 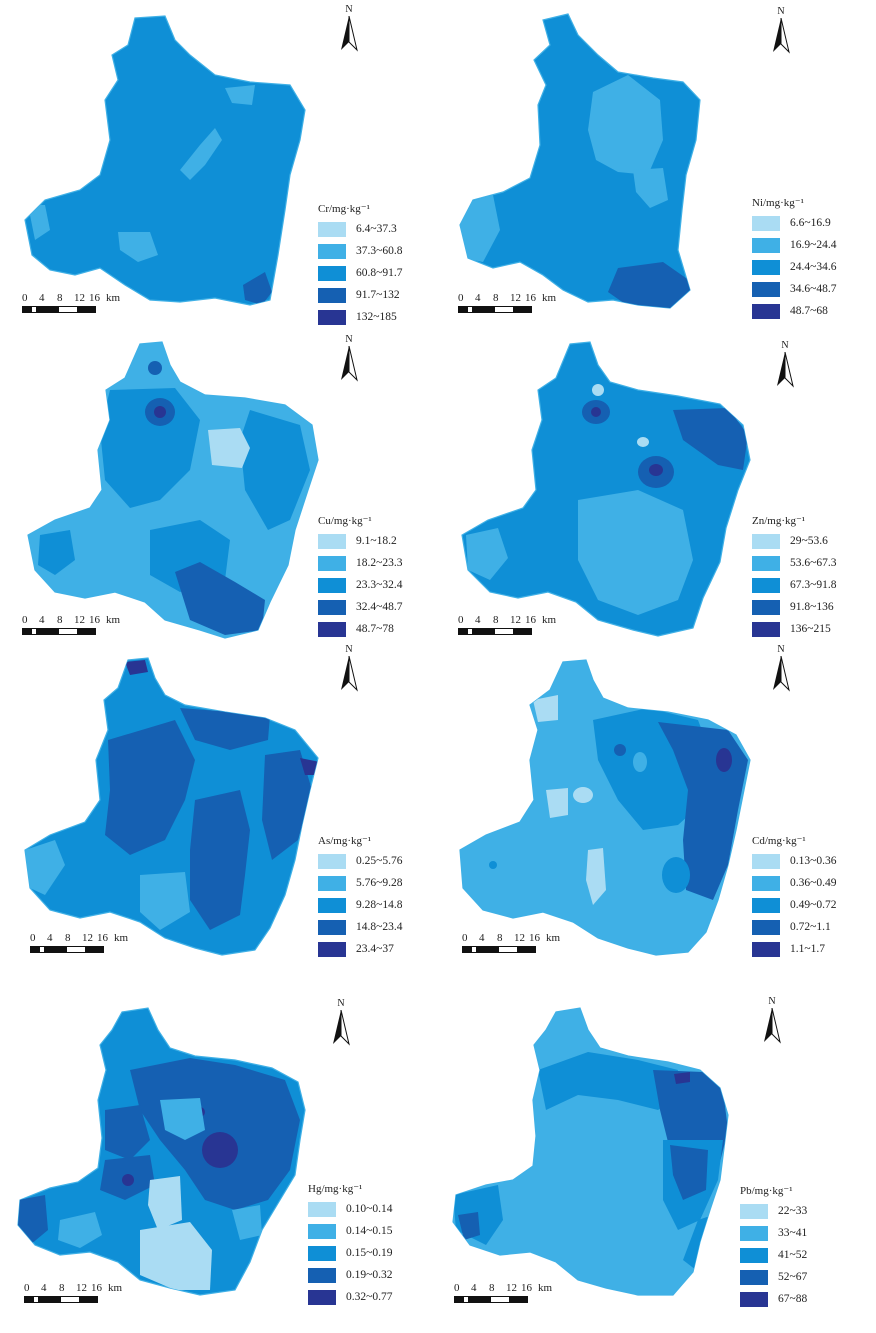 What do you see at coordinates (369, 1209) in the screenshot?
I see `legend-label: 0.10~0.14` at bounding box center [369, 1209].